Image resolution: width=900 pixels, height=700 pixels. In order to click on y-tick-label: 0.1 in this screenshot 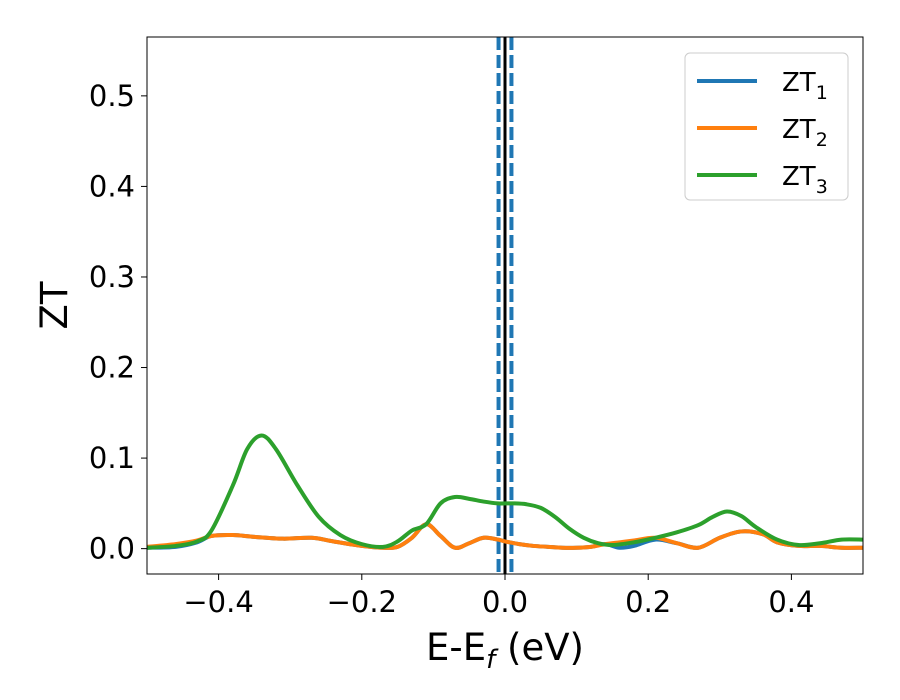, I will do `click(112, 458)`.